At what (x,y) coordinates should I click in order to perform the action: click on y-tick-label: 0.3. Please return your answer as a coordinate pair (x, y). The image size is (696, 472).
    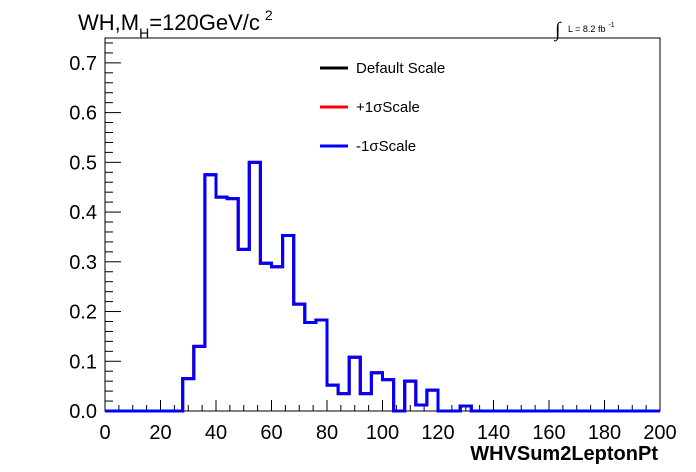
    Looking at the image, I should click on (83, 263).